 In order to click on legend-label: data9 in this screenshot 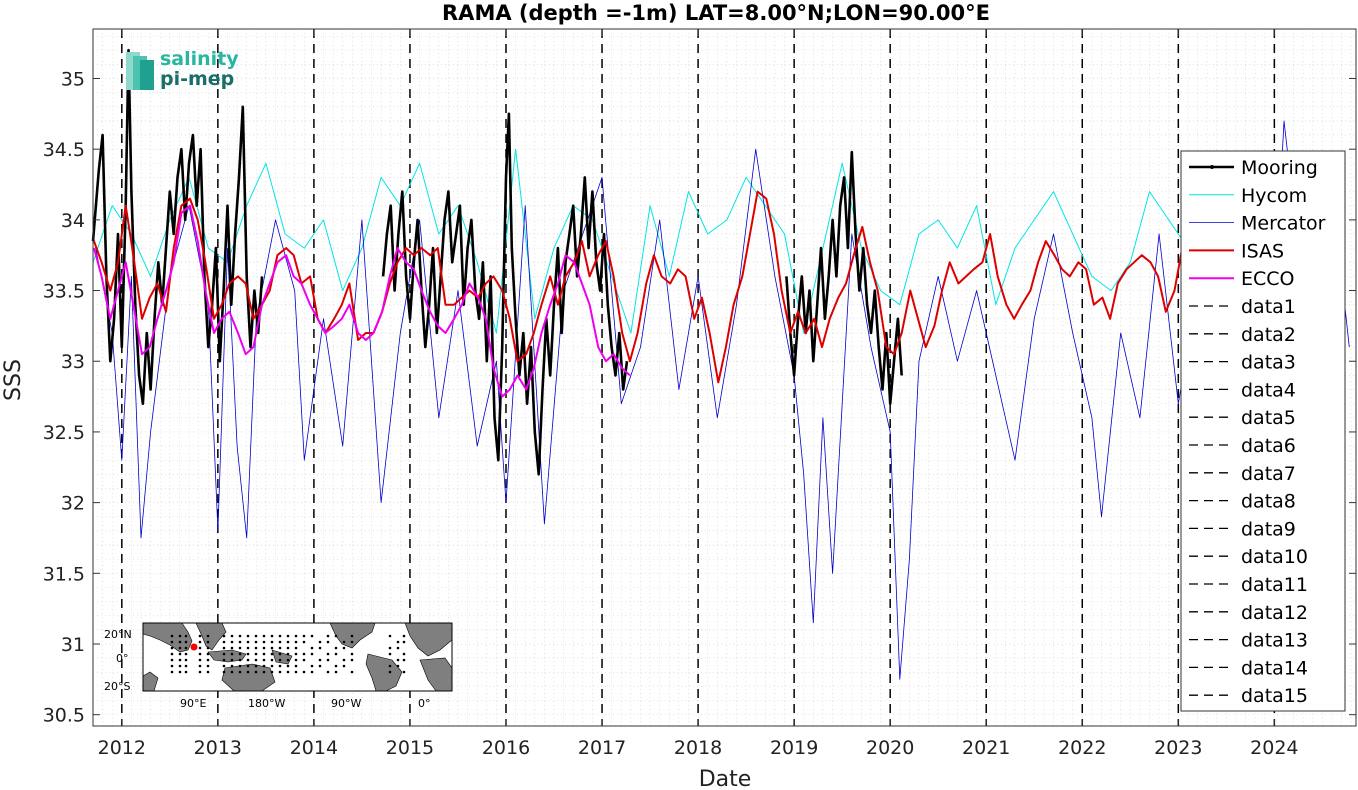, I will do `click(1268, 529)`.